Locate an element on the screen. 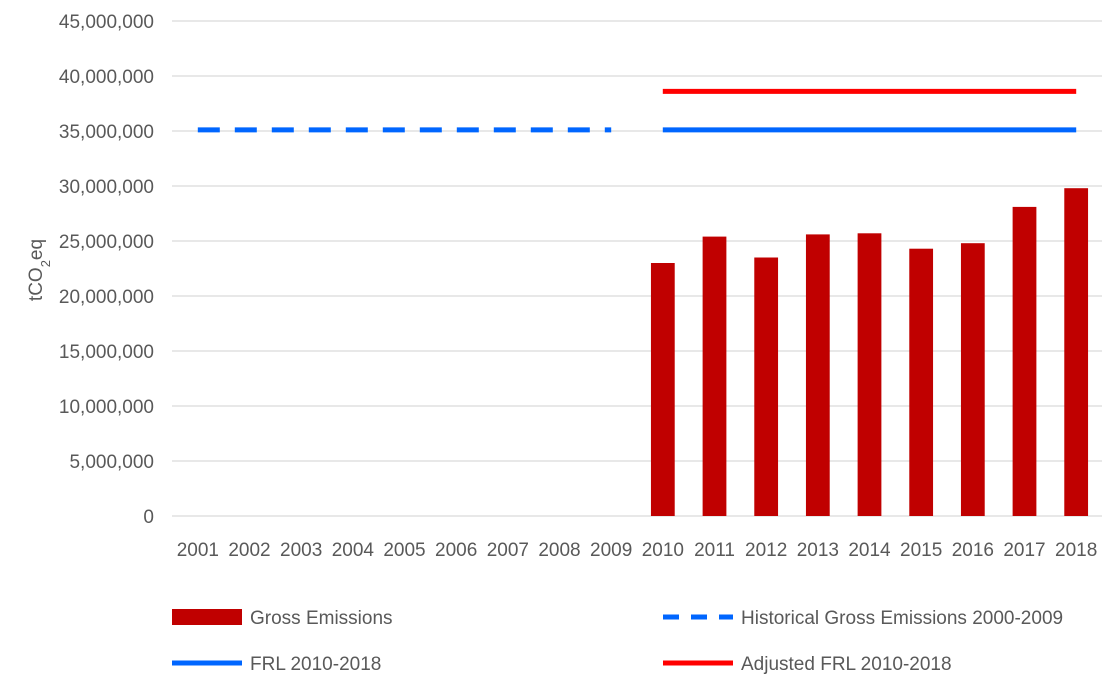  y-tick-label: 30,000,000 is located at coordinates (106, 187).